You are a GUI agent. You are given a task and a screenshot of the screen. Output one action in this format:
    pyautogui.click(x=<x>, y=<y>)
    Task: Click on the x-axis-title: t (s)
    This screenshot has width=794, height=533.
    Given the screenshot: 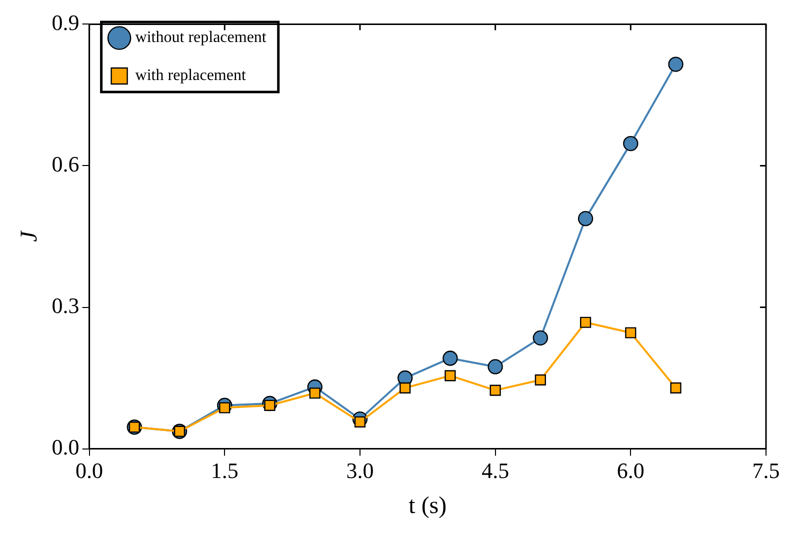 What is the action you would take?
    pyautogui.click(x=427, y=505)
    